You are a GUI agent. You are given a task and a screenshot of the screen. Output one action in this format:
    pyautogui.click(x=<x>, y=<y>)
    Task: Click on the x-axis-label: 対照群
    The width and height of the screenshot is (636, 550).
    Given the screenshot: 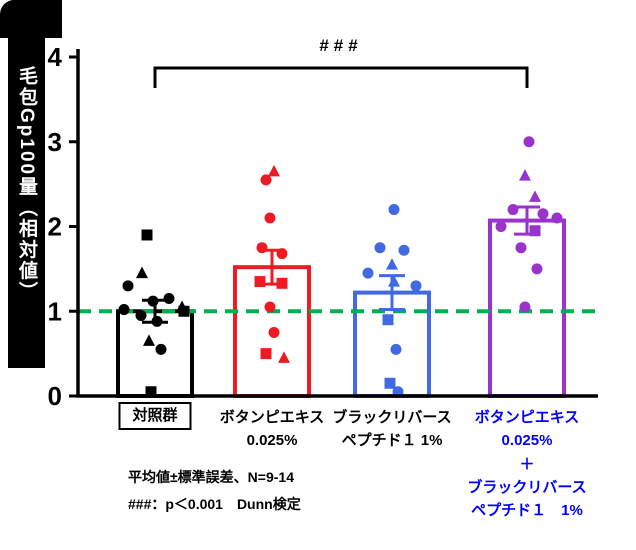 What is the action you would take?
    pyautogui.click(x=155, y=416)
    